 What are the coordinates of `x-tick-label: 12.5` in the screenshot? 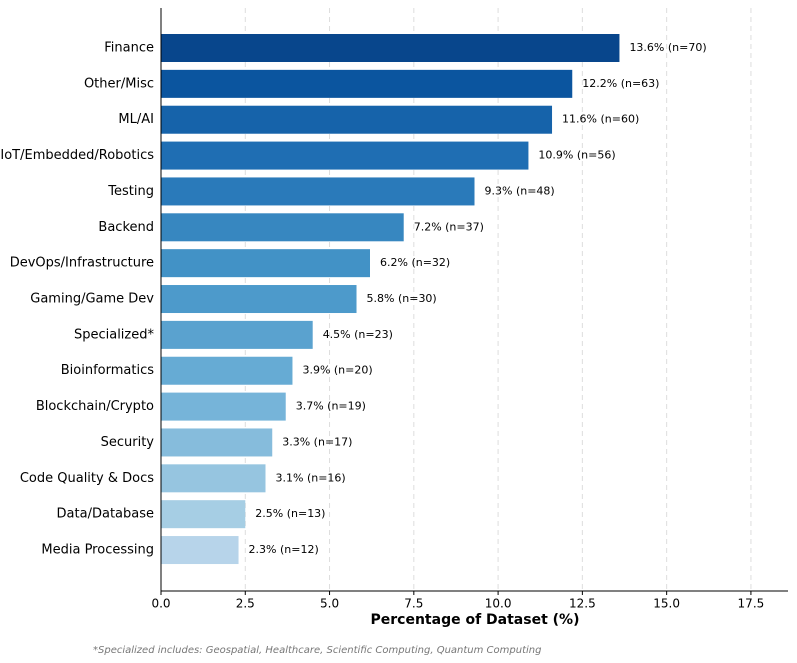 It's located at (582, 604).